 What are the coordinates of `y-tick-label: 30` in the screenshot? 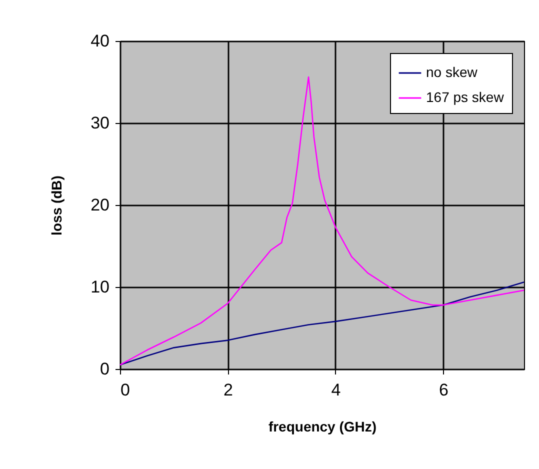 It's located at (100, 123).